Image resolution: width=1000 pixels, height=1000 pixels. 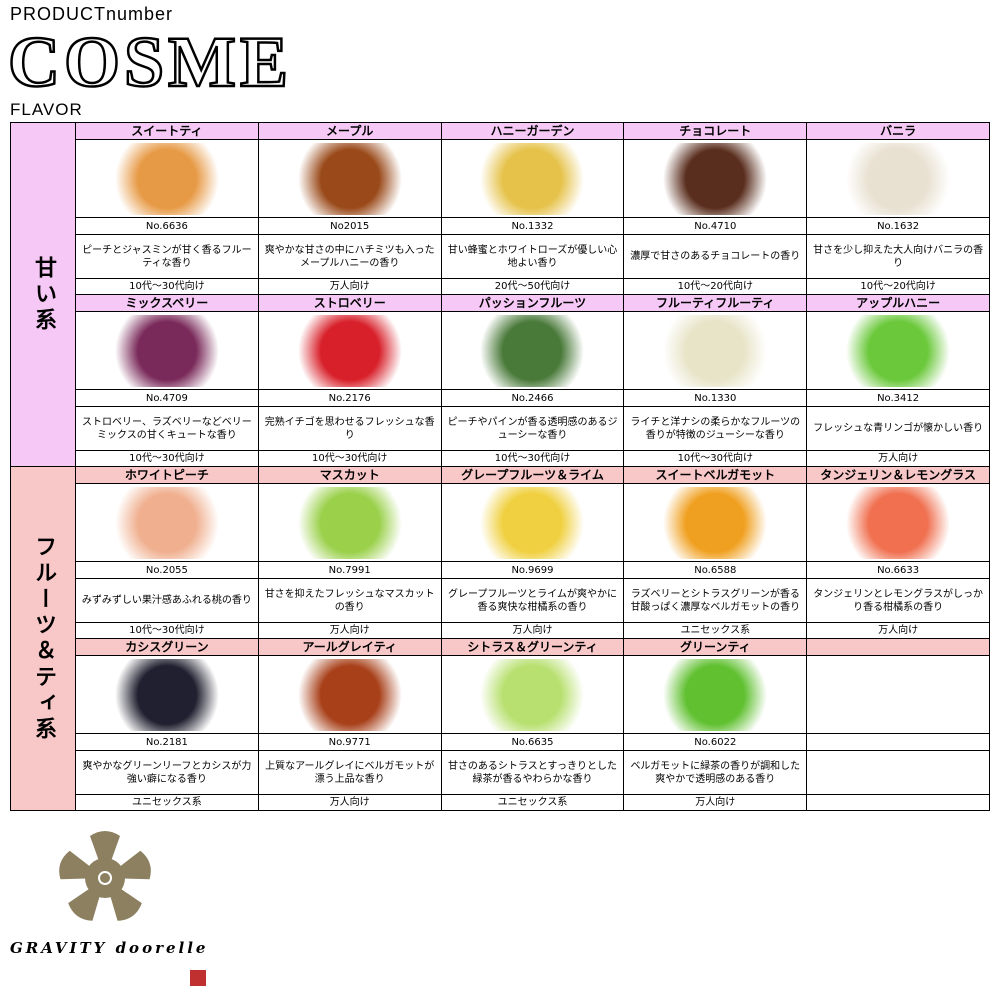 I want to click on product-number: No.6588, so click(x=715, y=570).